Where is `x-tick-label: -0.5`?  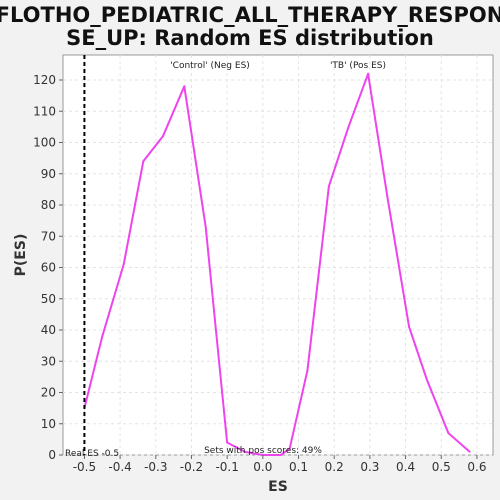
x-tick-label: -0.5 is located at coordinates (84, 467).